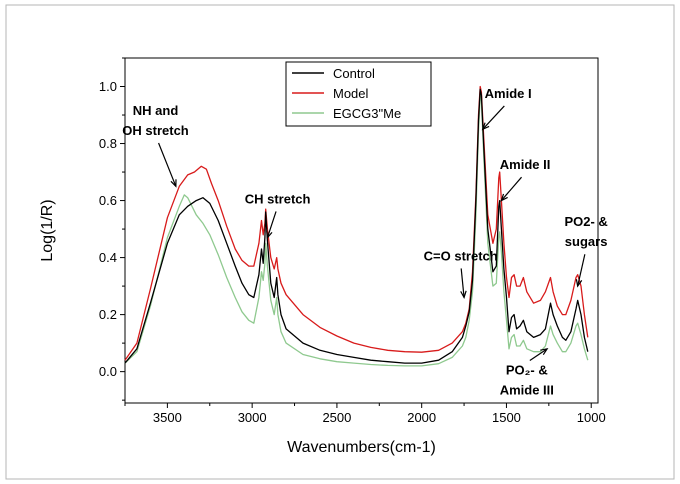 The height and width of the screenshot is (484, 680). Describe the element at coordinates (108, 257) in the screenshot. I see `y-tick-label: 0.4` at that location.